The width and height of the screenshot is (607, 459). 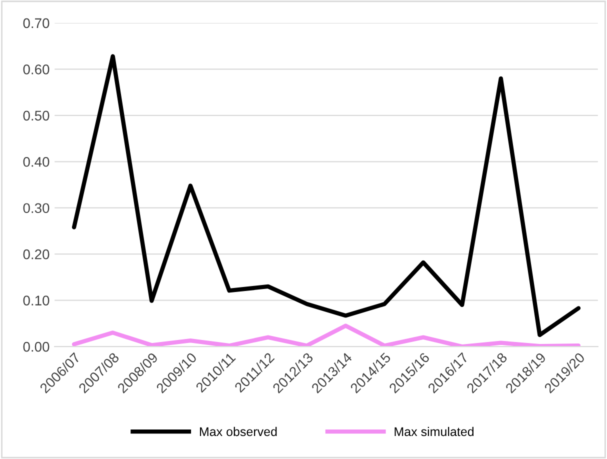 I want to click on y-tick-label: 0.40, so click(x=36, y=161).